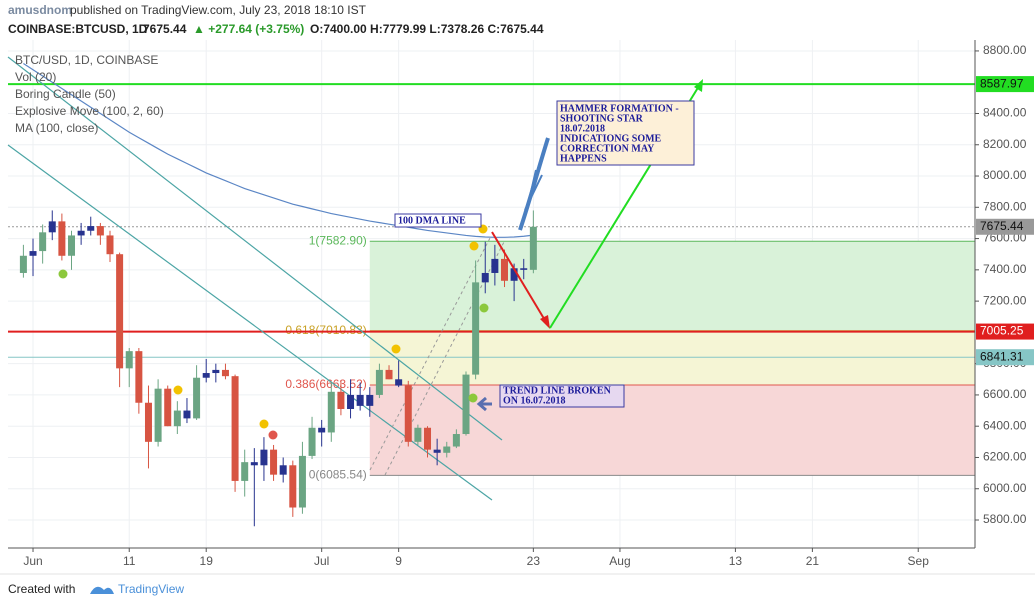 This screenshot has width=1035, height=607. Describe the element at coordinates (321, 561) in the screenshot. I see `x-tick-label: Jul` at that location.